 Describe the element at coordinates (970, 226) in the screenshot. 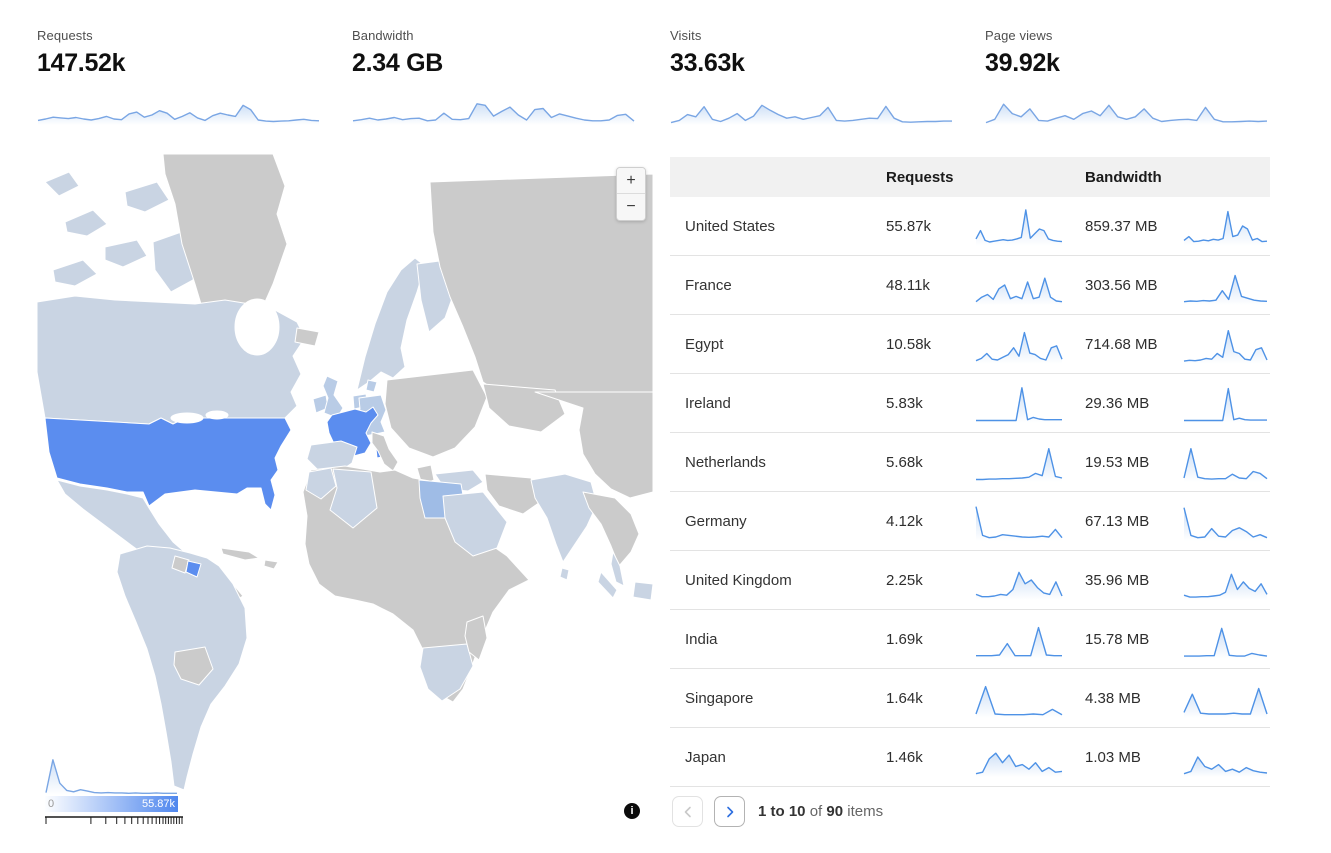

I see `table-row: United States 55.87k 859.37 MB` at that location.